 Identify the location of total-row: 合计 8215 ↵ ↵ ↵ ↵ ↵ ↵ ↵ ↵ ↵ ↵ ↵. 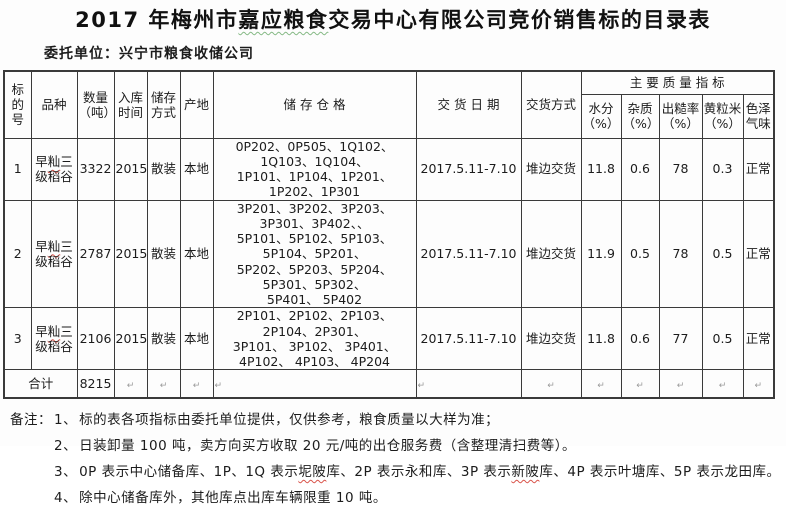
(389, 384).